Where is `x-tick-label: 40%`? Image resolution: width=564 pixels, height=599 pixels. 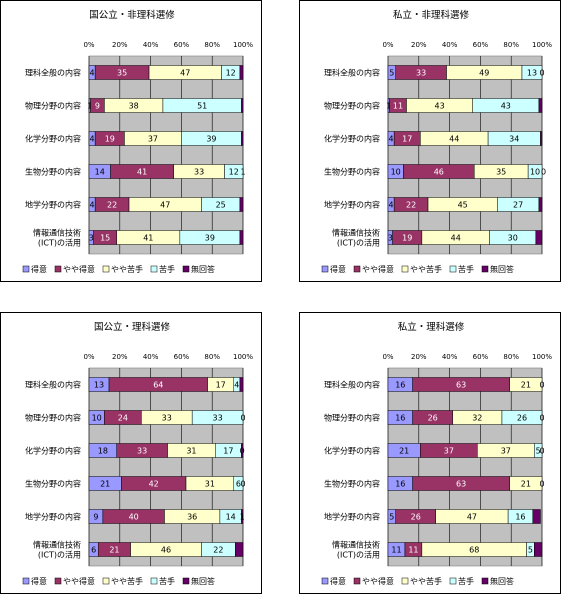 x-tick-label: 40% is located at coordinates (151, 45).